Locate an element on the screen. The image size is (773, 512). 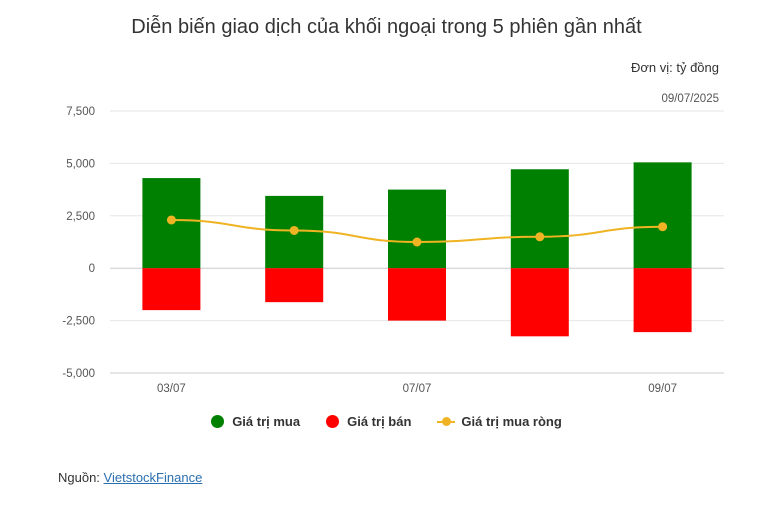
source-note: Nguồn: VietstockFinance is located at coordinates (130, 477).